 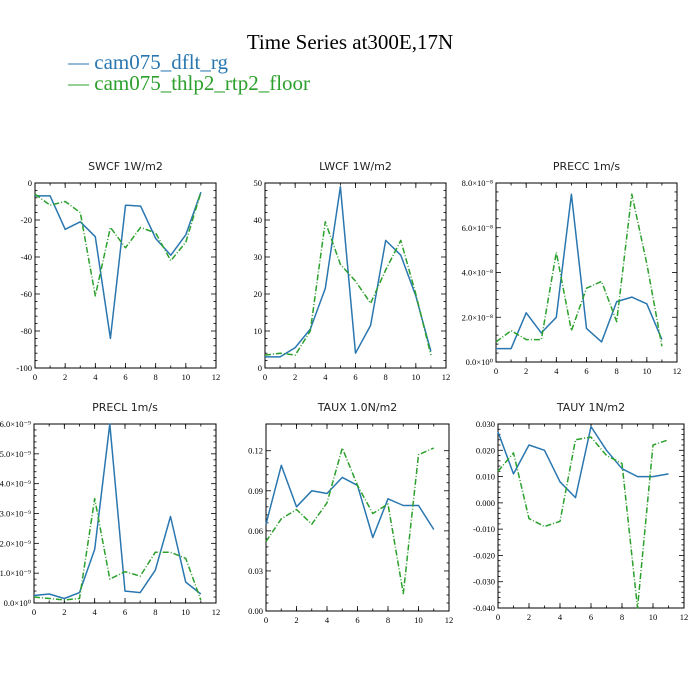 What do you see at coordinates (485, 424) in the screenshot?
I see `y-tick-label: 0.030` at bounding box center [485, 424].